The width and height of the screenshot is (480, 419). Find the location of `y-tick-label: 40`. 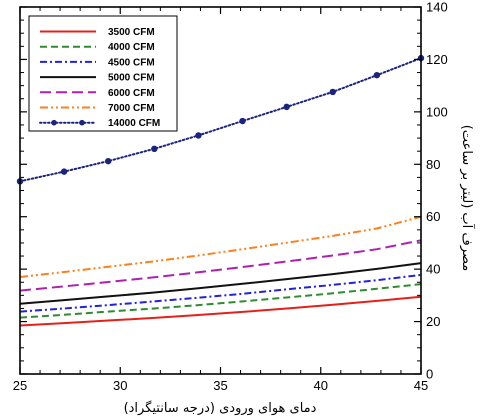

y-tick-label: 40 is located at coordinates (433, 269).